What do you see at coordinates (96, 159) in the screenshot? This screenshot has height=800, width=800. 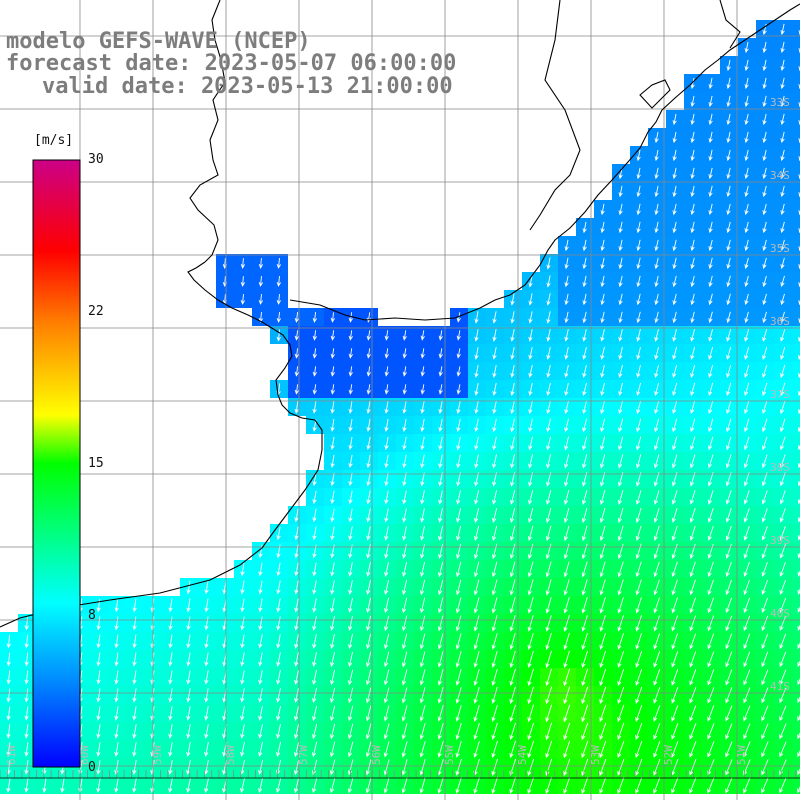 I see `colorbar-tick-30: 30` at bounding box center [96, 159].